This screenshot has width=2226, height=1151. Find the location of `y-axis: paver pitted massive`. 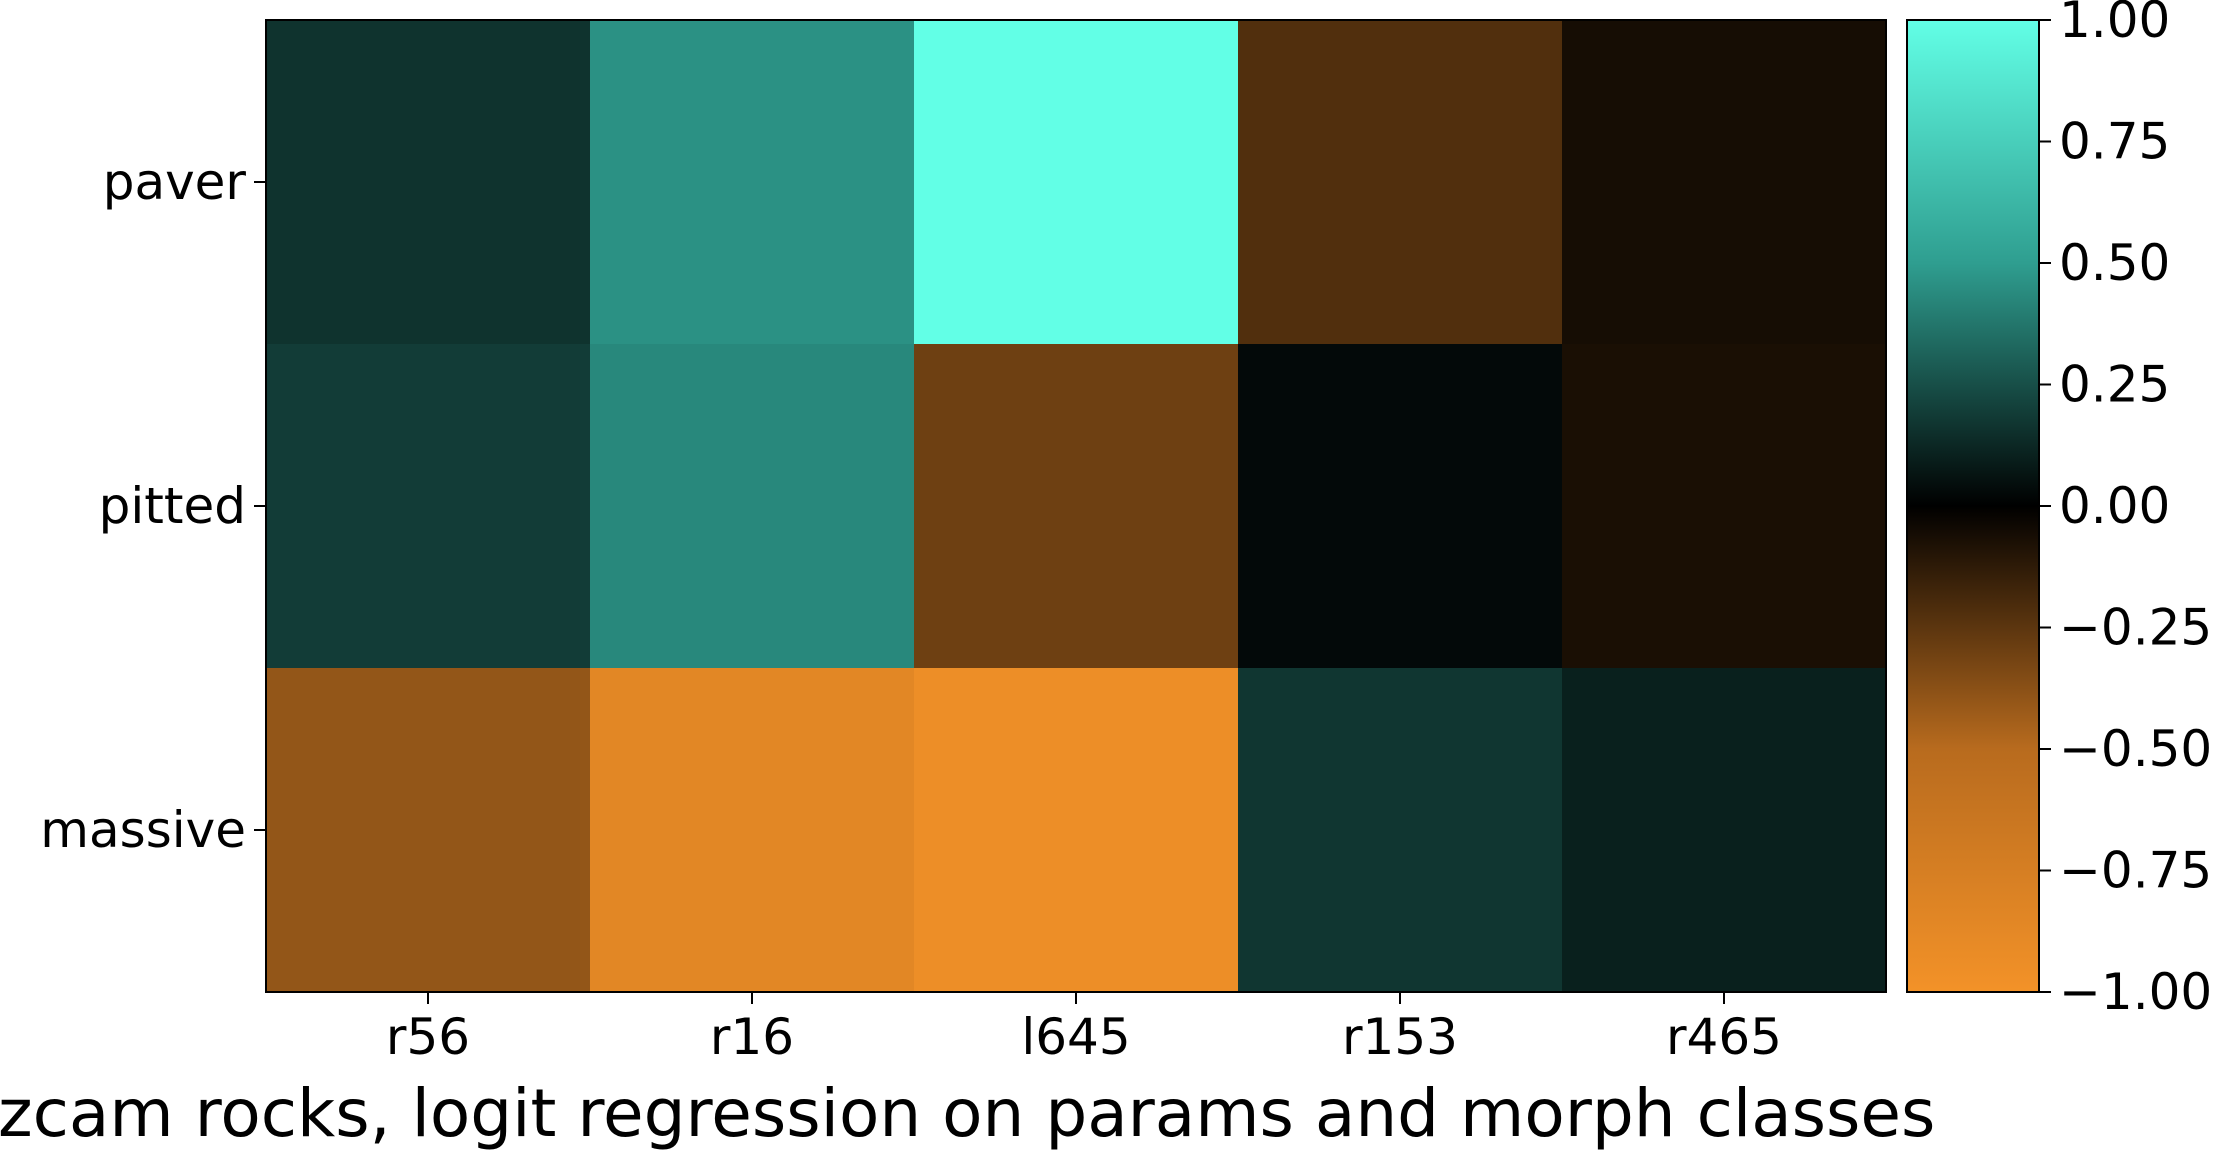

y-axis: paver pitted massive is located at coordinates (153, 506).